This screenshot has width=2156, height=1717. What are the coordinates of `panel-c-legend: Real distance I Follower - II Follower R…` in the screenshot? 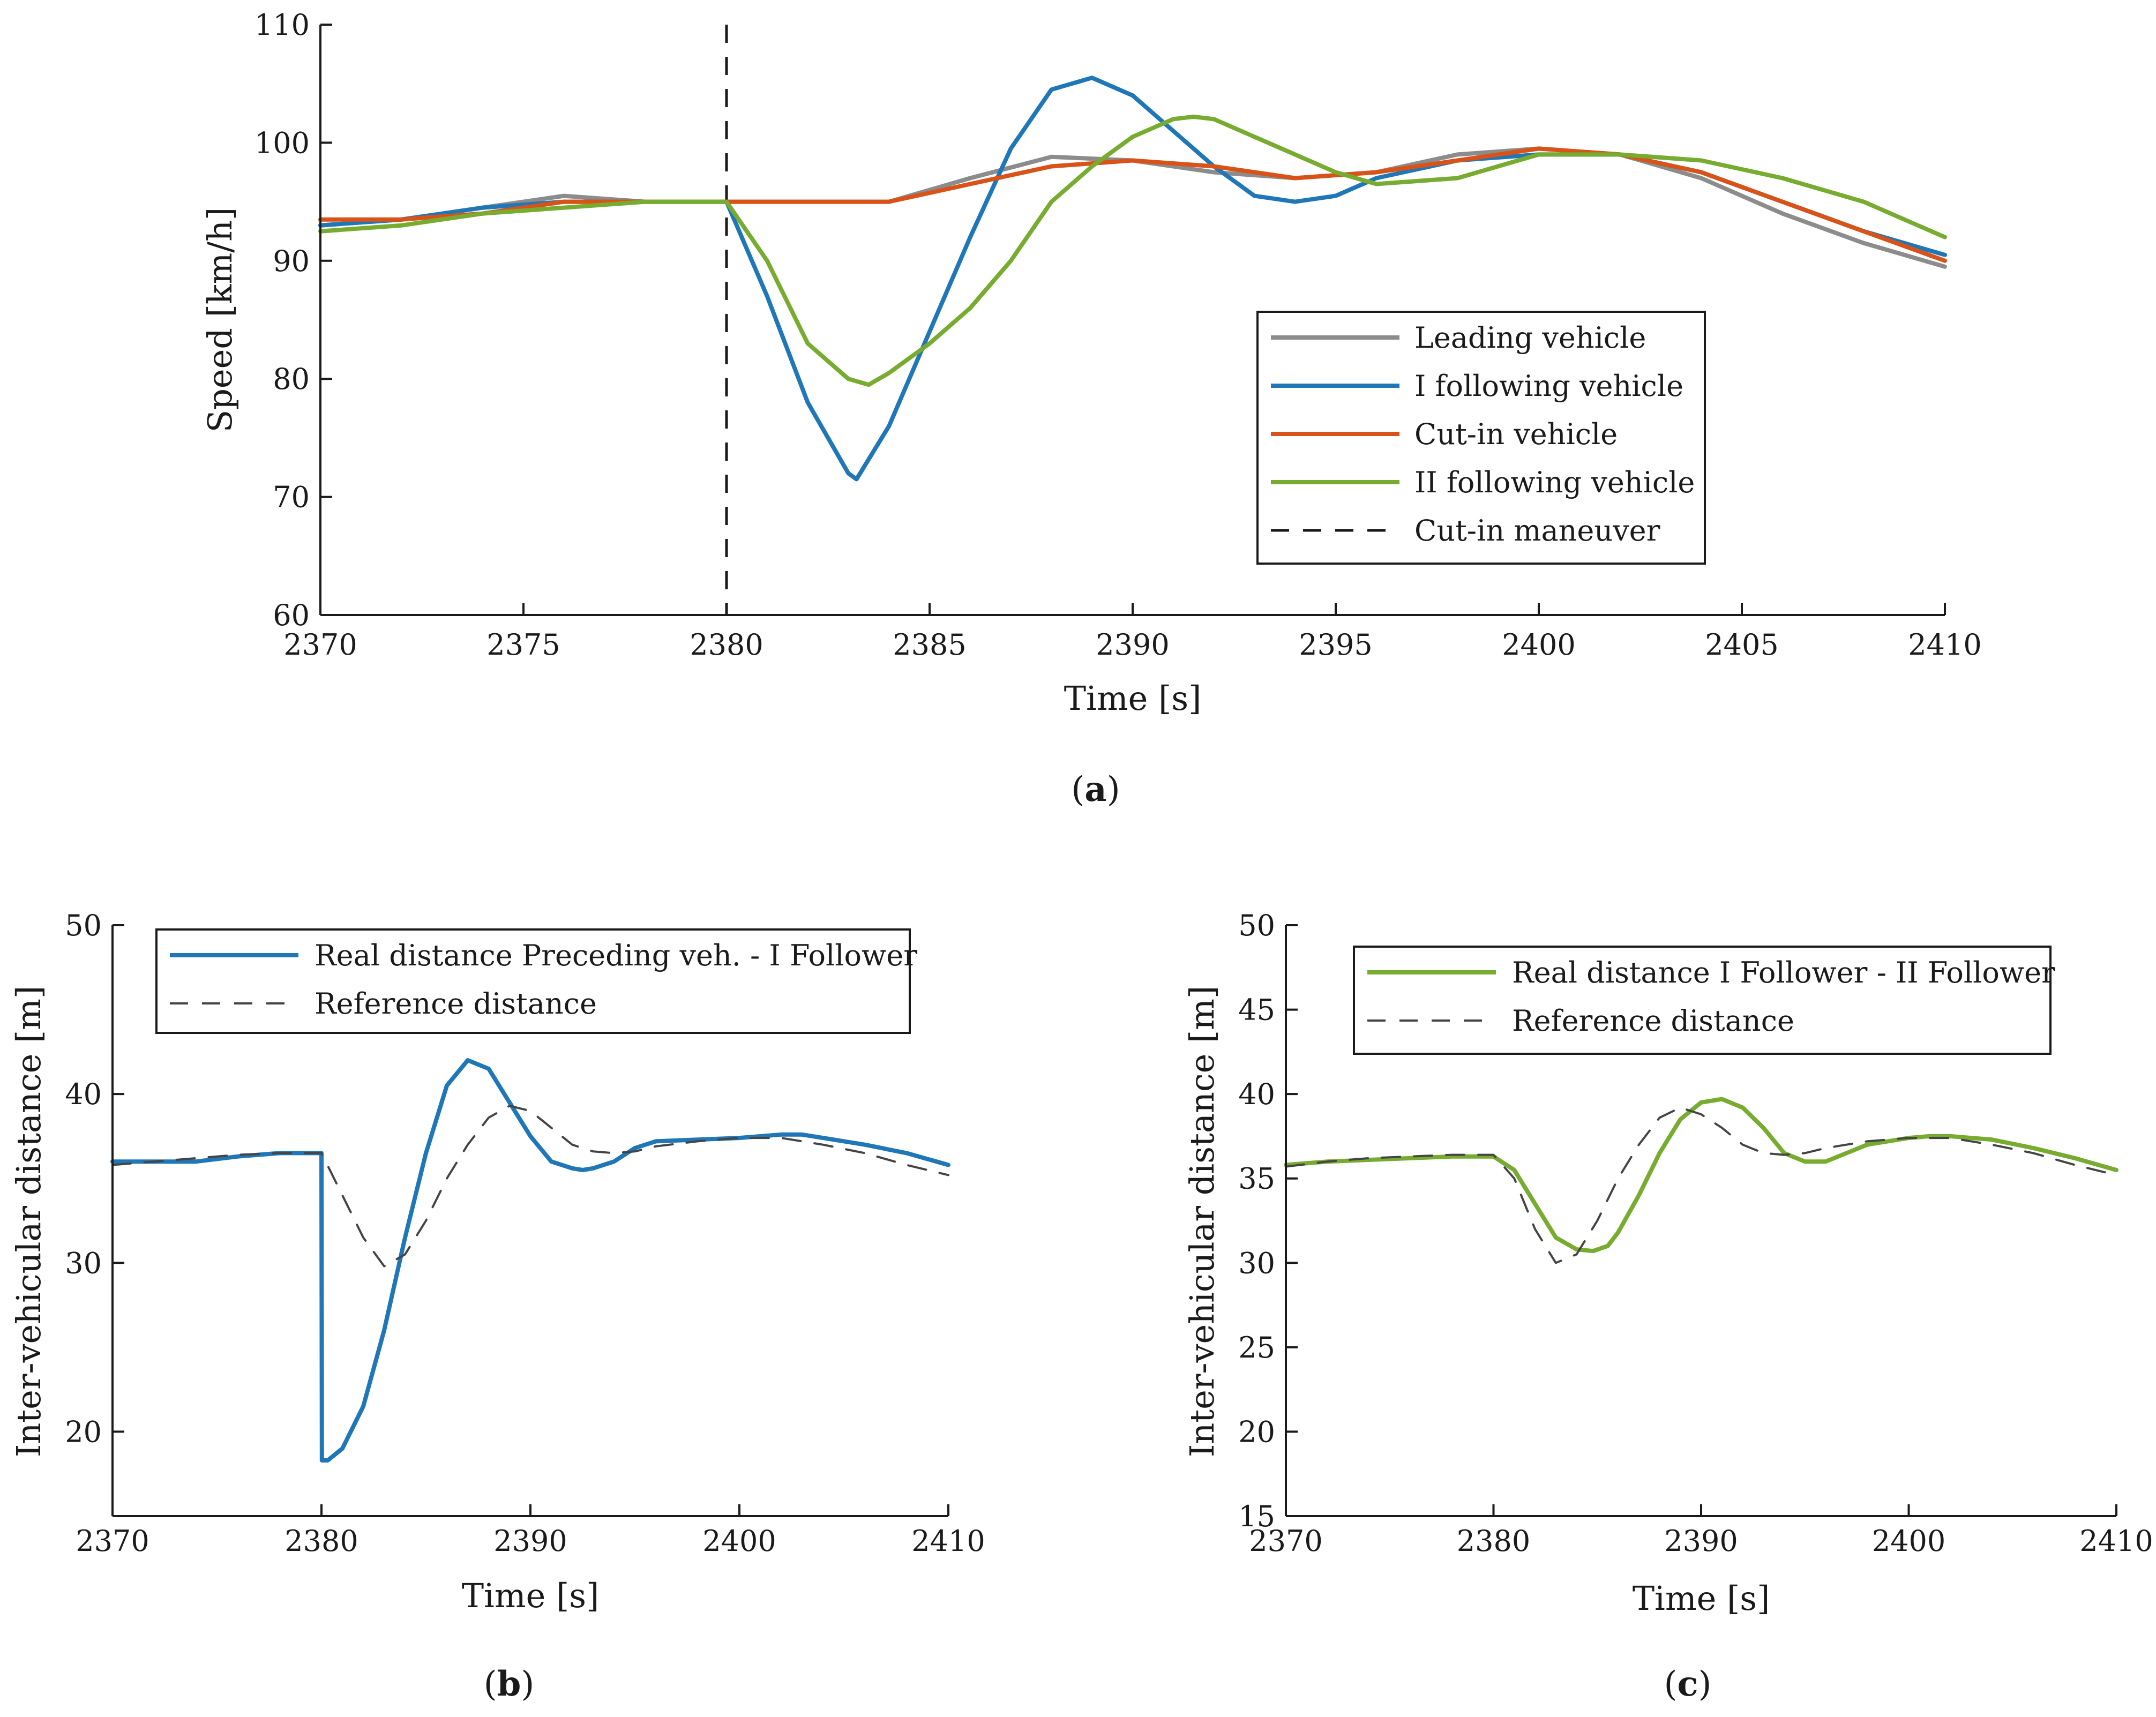 It's located at (1704, 1001).